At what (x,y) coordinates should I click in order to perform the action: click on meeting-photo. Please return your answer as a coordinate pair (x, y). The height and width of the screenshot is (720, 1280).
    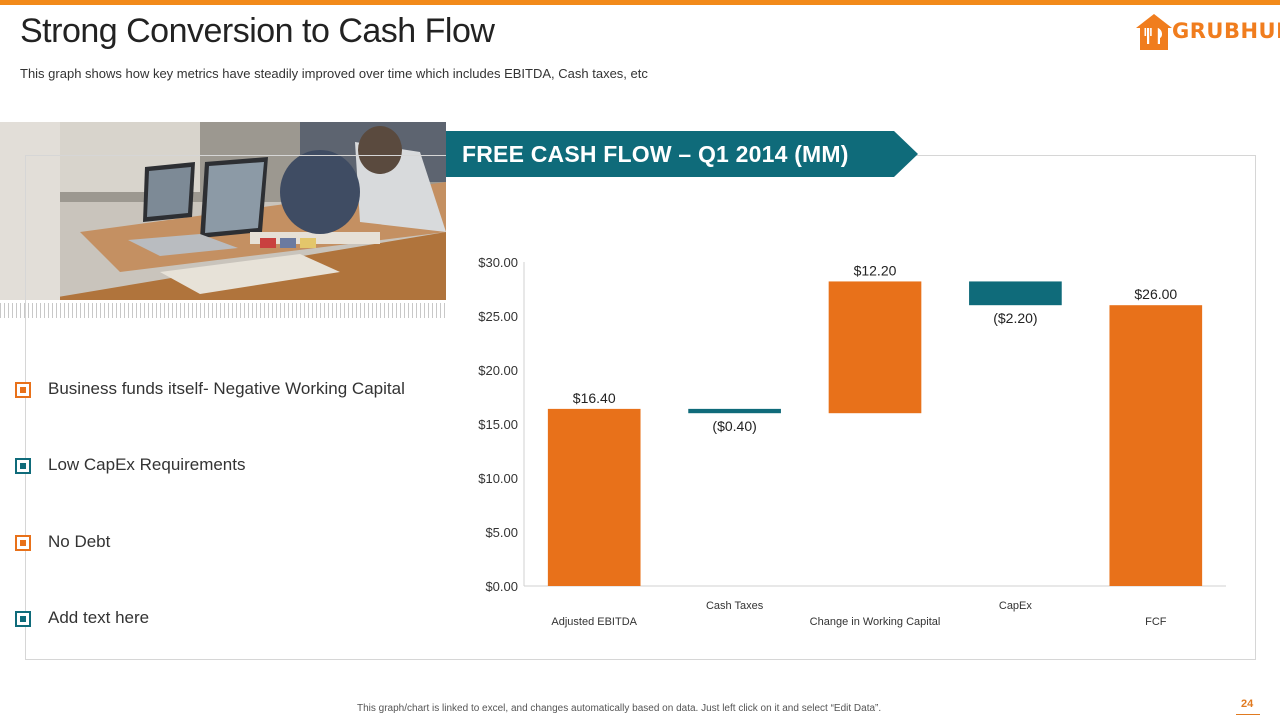
    Looking at the image, I should click on (223, 211).